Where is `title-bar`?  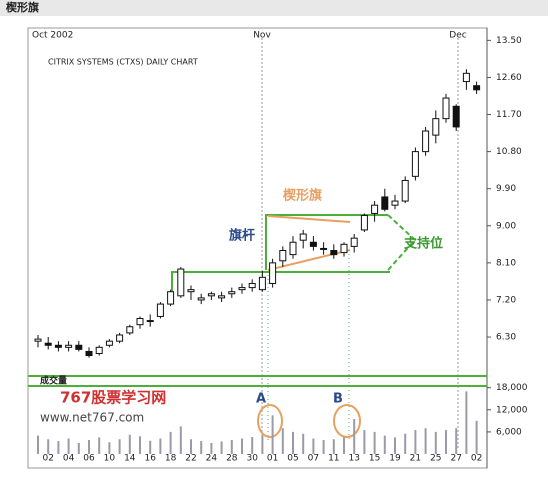
title-bar is located at coordinates (274, 8).